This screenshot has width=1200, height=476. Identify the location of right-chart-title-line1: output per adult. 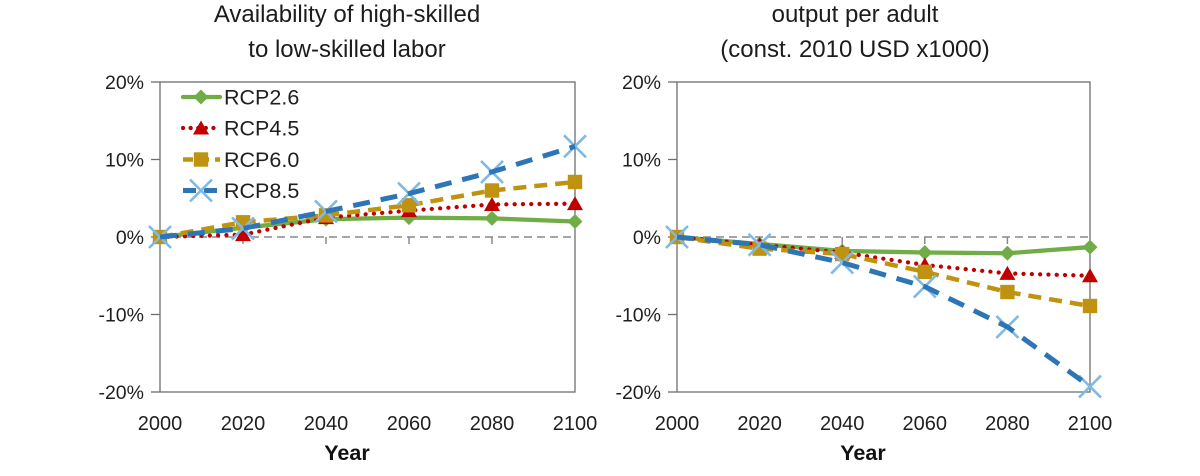
(855, 14).